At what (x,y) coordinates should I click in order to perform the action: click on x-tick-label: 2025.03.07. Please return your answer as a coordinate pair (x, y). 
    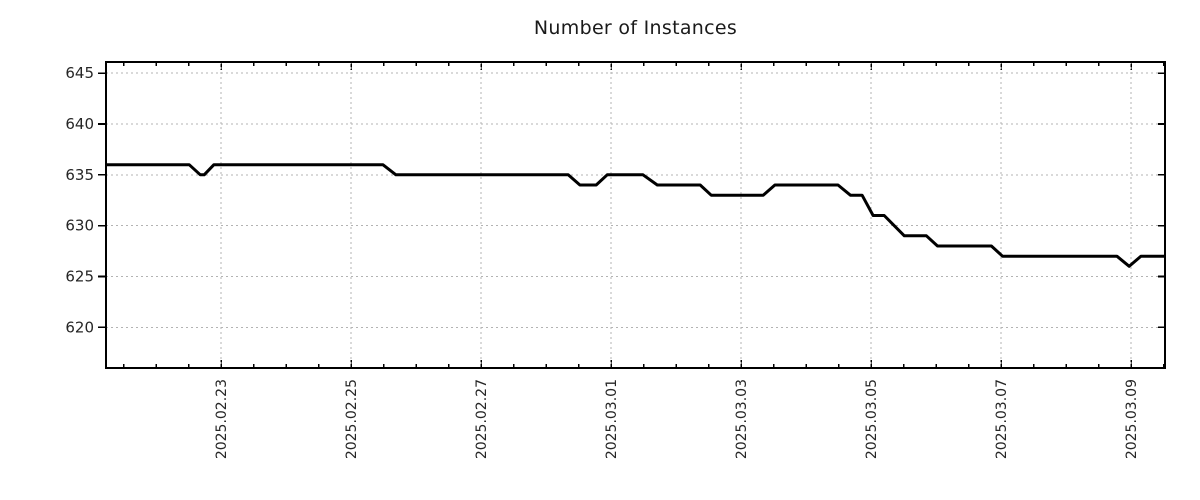
    Looking at the image, I should click on (1002, 419).